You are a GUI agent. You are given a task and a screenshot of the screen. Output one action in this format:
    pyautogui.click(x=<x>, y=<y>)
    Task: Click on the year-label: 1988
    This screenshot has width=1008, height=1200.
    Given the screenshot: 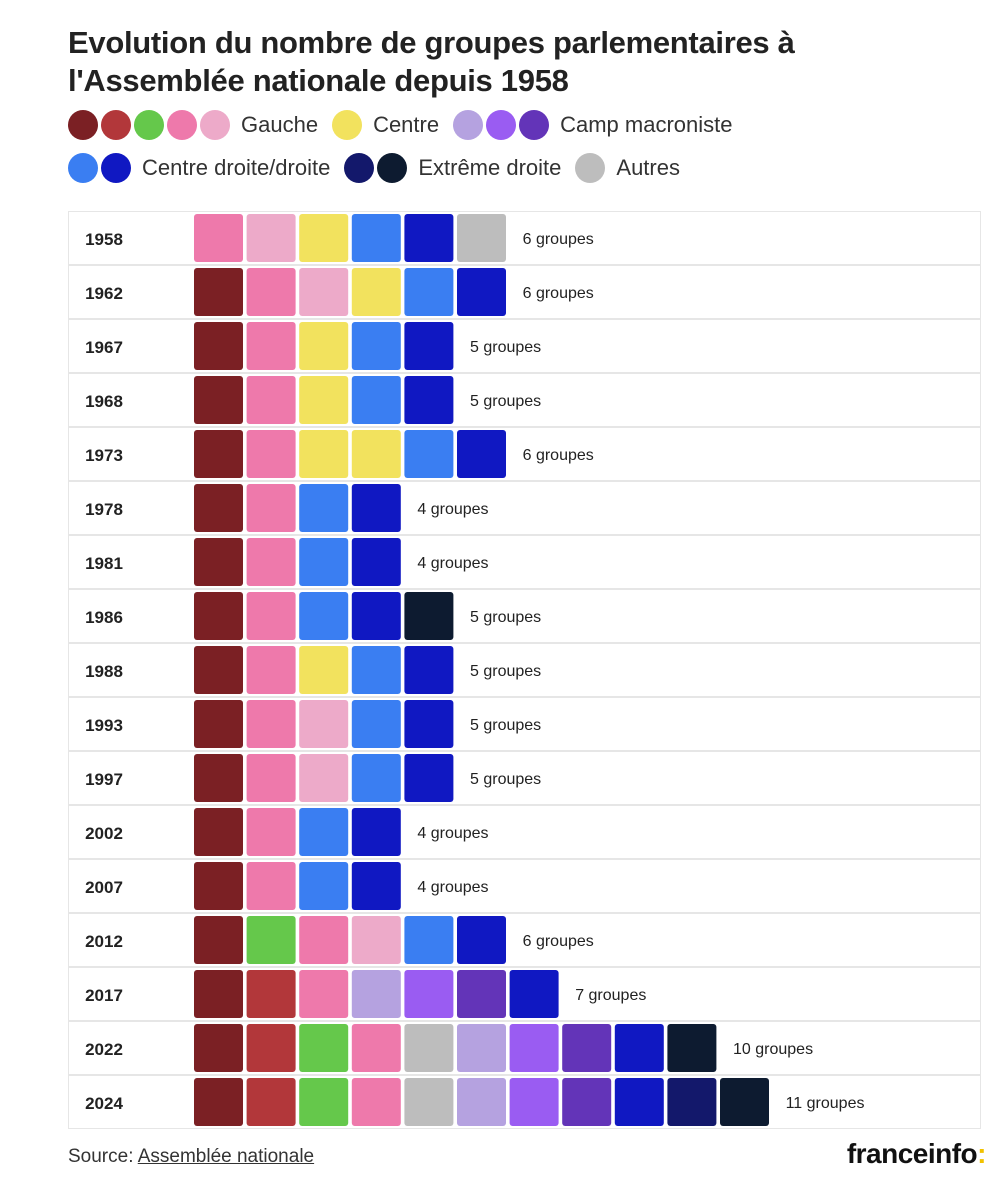 What is the action you would take?
    pyautogui.click(x=104, y=671)
    